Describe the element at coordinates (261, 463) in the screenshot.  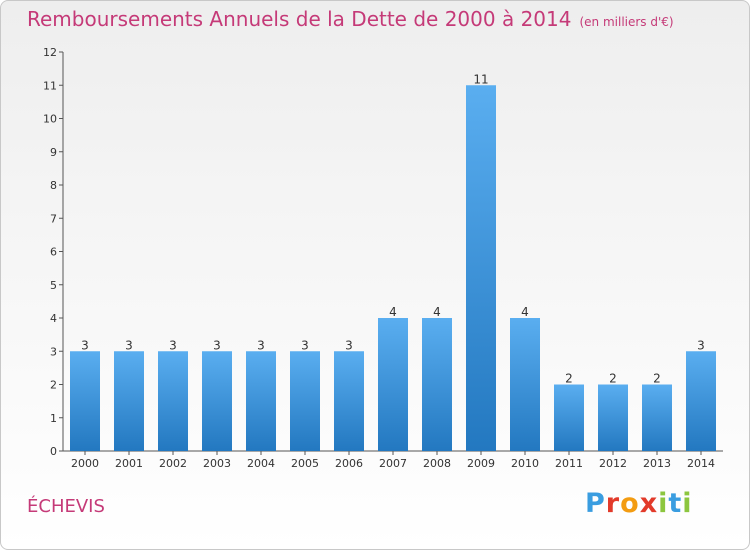
I see `x-tick-label: 2004` at that location.